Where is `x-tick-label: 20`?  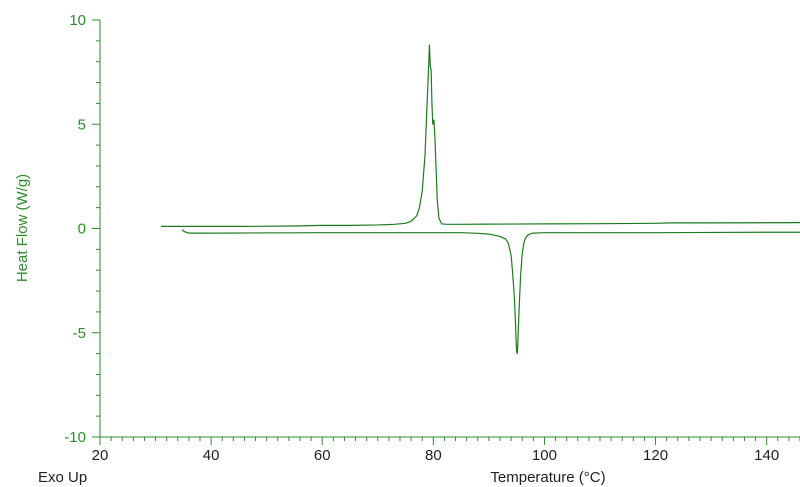
x-tick-label: 20 is located at coordinates (100, 455).